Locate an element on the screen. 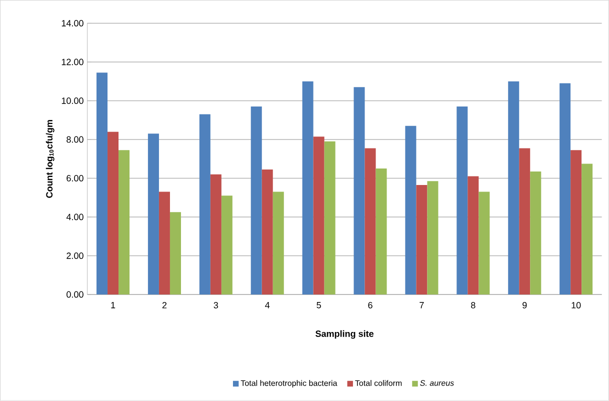 This screenshot has width=609, height=401. x-tick-label: 3 is located at coordinates (216, 305).